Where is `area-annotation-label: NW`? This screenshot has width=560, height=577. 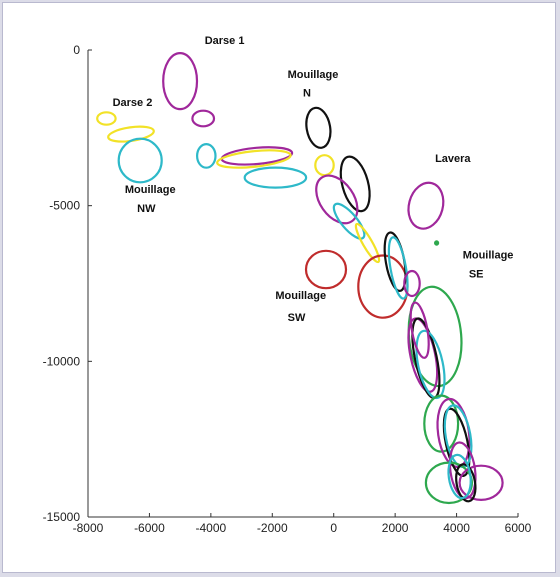
area-annotation-label: NW is located at coordinates (146, 209).